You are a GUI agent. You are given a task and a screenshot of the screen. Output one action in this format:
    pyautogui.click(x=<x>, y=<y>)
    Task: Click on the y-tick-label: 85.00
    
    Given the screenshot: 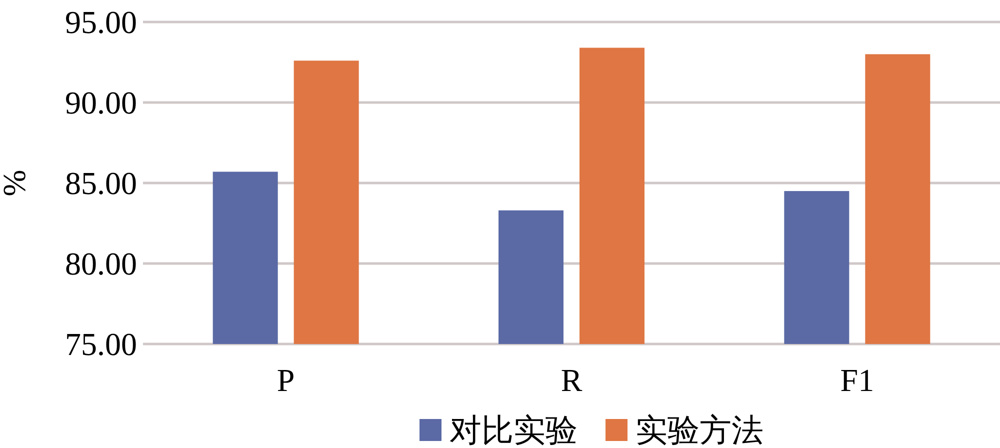 What is the action you would take?
    pyautogui.click(x=101, y=183)
    